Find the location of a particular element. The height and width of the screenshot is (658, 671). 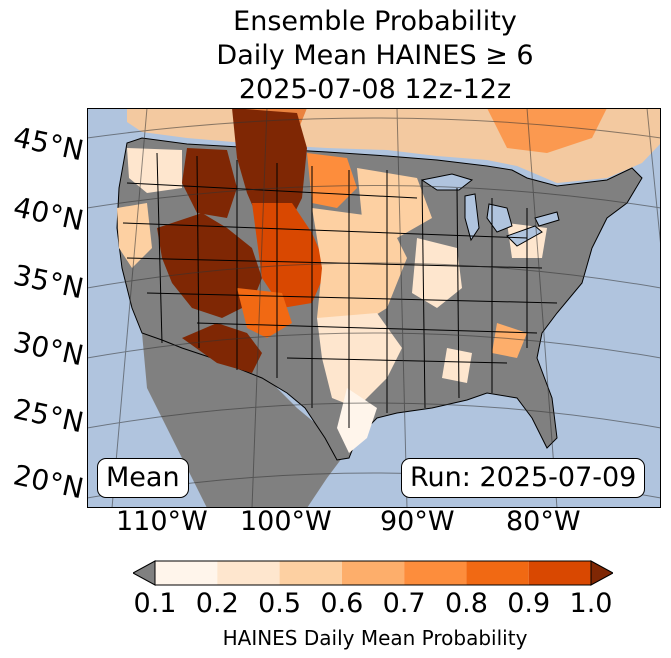

colorbar-tick-label: 0.6 is located at coordinates (342, 603).